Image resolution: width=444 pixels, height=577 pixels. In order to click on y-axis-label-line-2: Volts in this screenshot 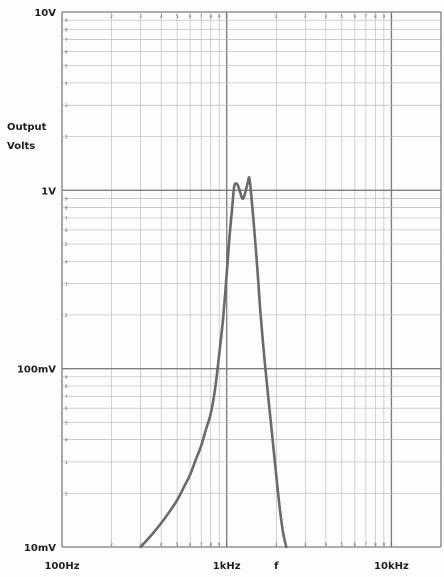, I will do `click(21, 146)`.